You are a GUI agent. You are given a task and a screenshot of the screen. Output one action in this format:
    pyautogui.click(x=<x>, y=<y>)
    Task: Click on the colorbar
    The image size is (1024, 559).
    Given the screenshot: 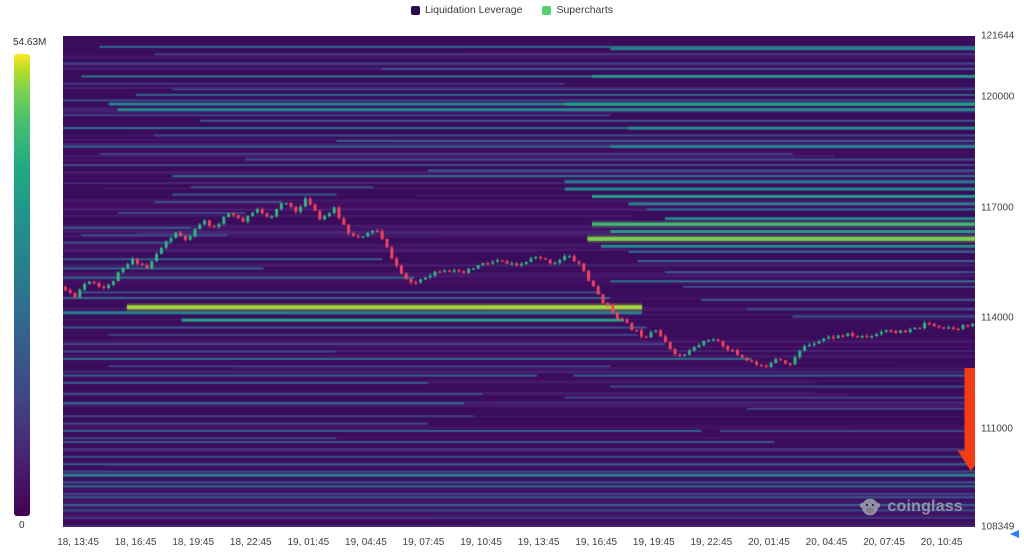 What is the action you would take?
    pyautogui.click(x=22, y=285)
    